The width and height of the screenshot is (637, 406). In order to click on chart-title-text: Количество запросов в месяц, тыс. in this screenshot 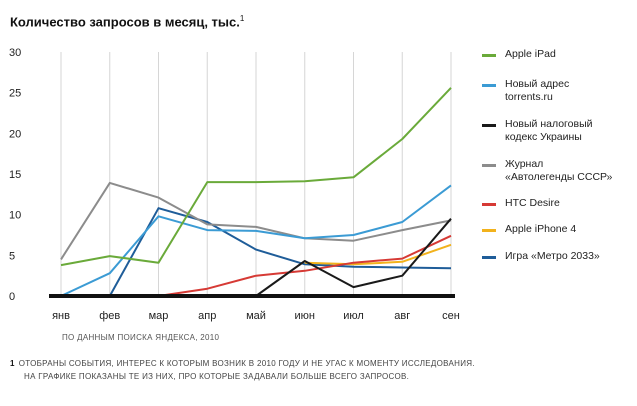, I will do `click(125, 22)`.